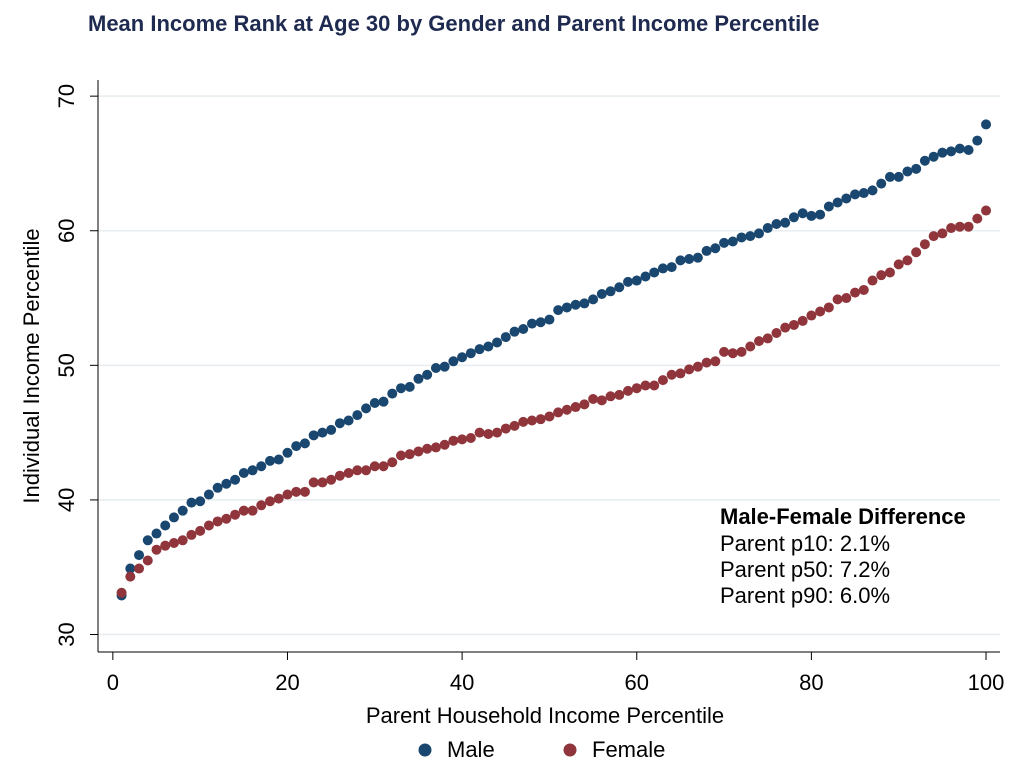  What do you see at coordinates (628, 749) in the screenshot?
I see `legend-label: Female` at bounding box center [628, 749].